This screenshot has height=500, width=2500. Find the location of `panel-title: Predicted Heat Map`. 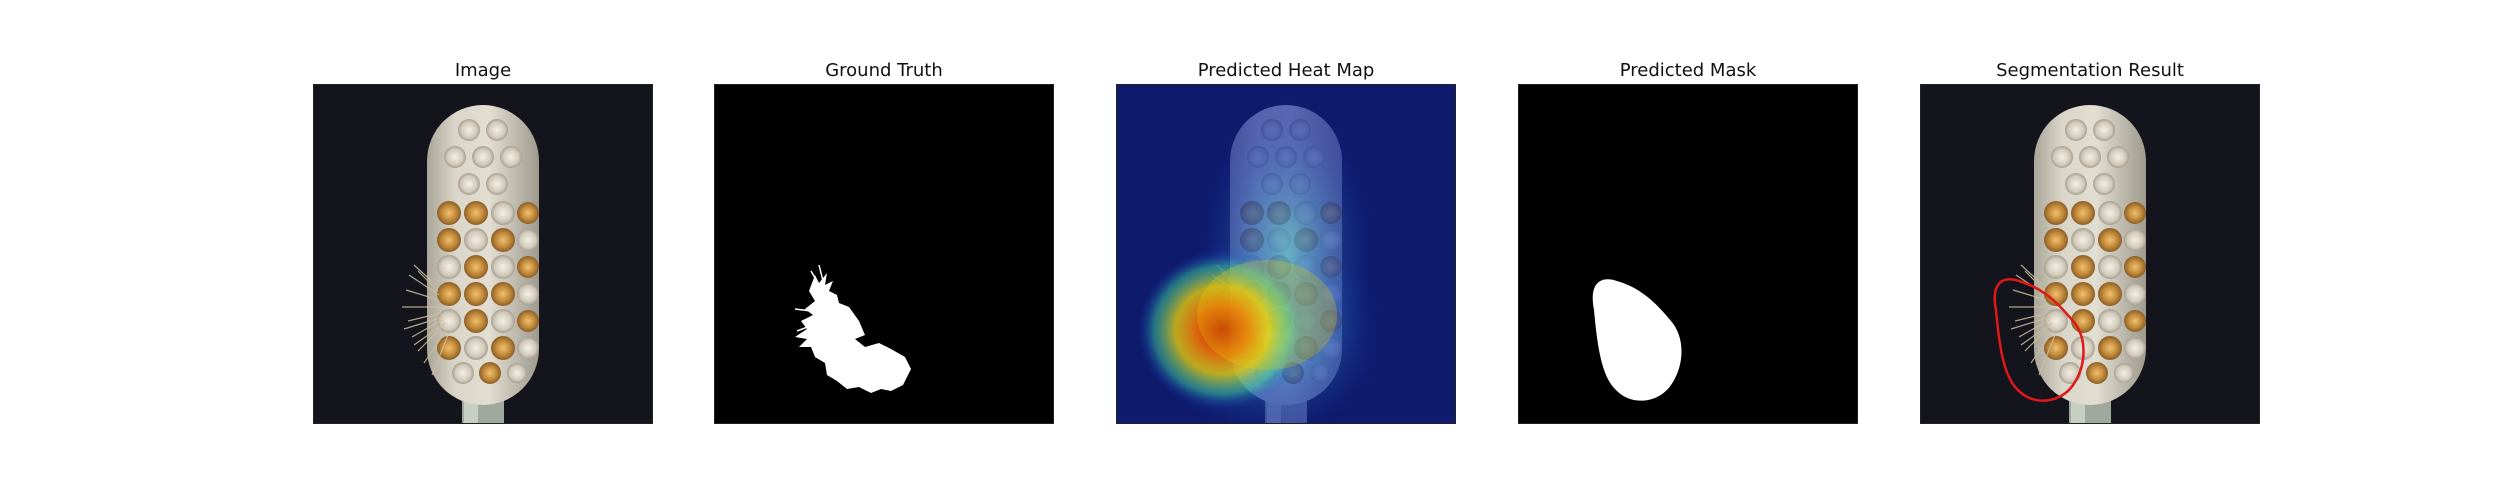

panel-title: Predicted Heat Map is located at coordinates (1286, 70).